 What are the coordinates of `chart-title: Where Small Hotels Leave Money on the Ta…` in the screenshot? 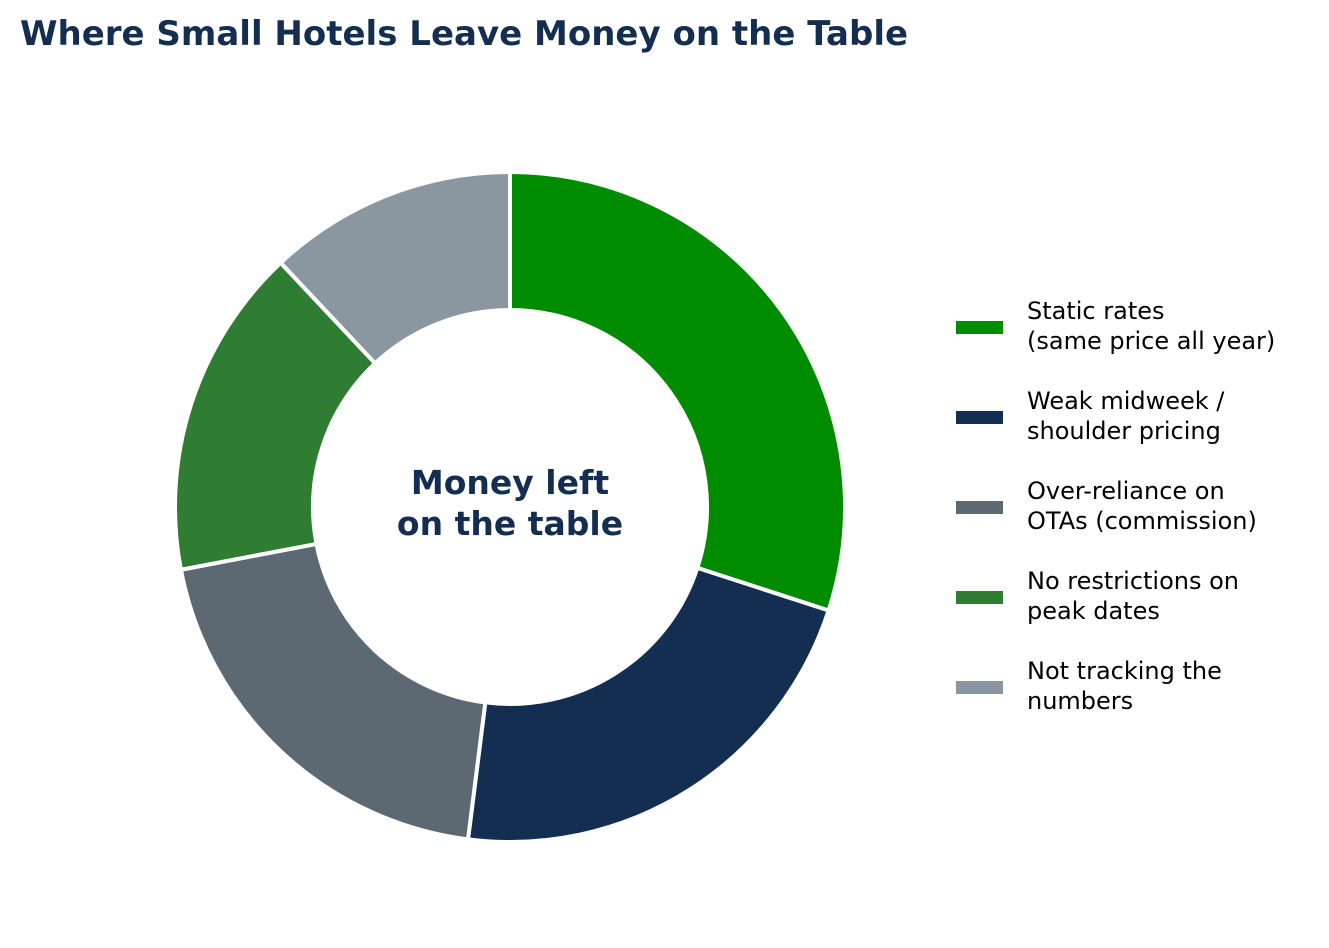 It's located at (464, 34).